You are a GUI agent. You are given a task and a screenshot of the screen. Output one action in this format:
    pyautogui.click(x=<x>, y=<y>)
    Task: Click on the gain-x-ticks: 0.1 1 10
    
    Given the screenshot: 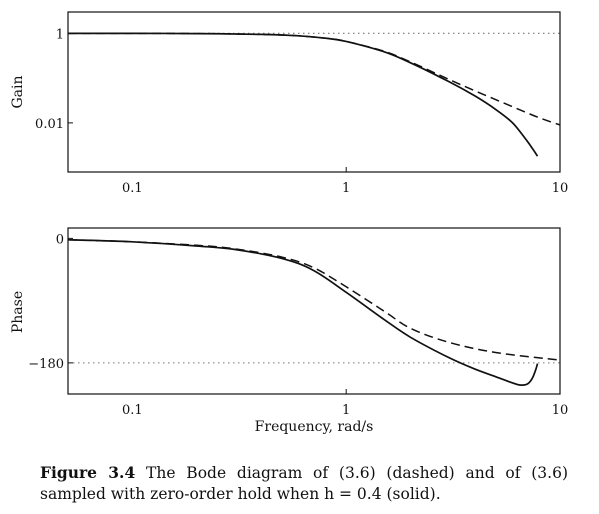 What is the action you would take?
    pyautogui.click(x=345, y=181)
    